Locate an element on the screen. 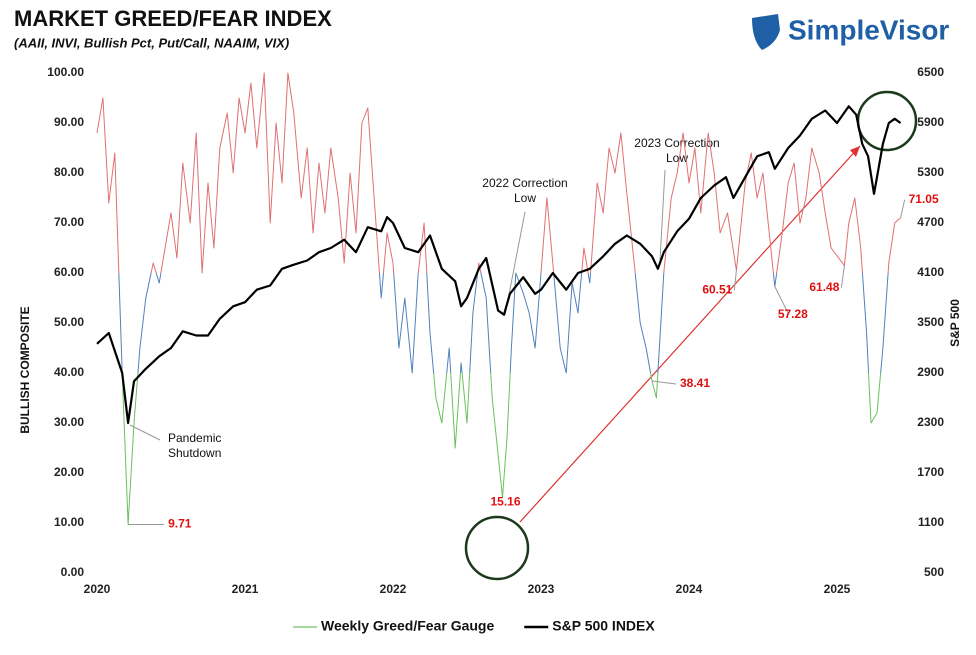  x-tick-label: 2023 is located at coordinates (541, 589).